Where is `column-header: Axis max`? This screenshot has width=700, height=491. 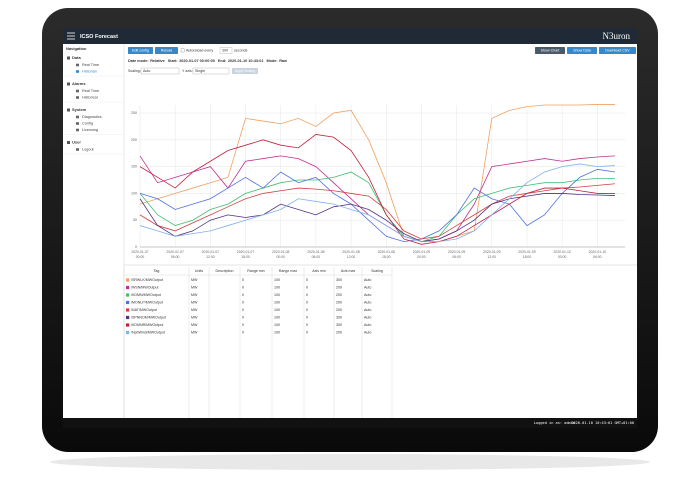
column-header: Axis max is located at coordinates (348, 271).